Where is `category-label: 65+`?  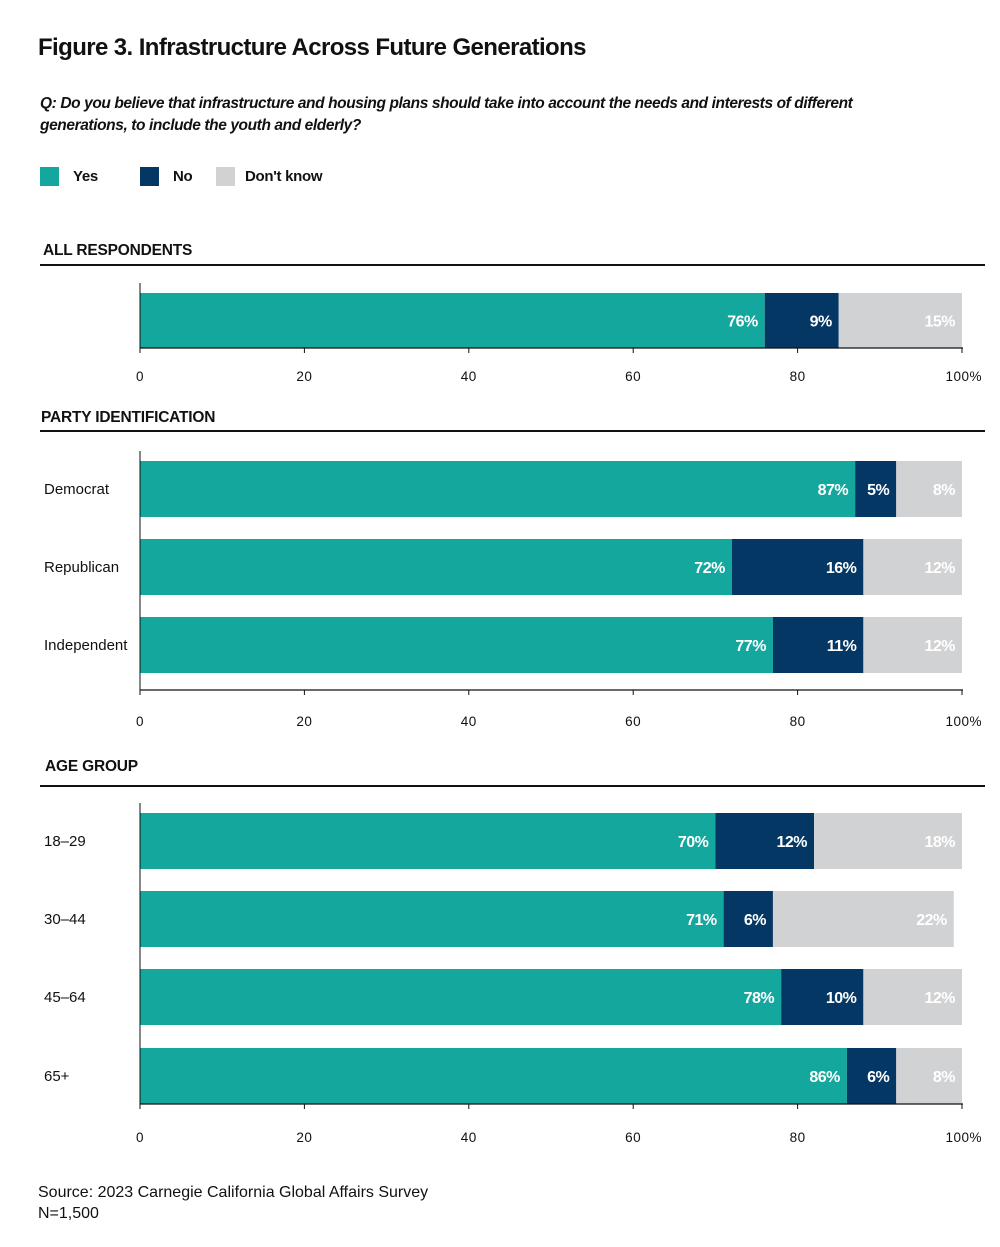 category-label: 65+ is located at coordinates (57, 1076).